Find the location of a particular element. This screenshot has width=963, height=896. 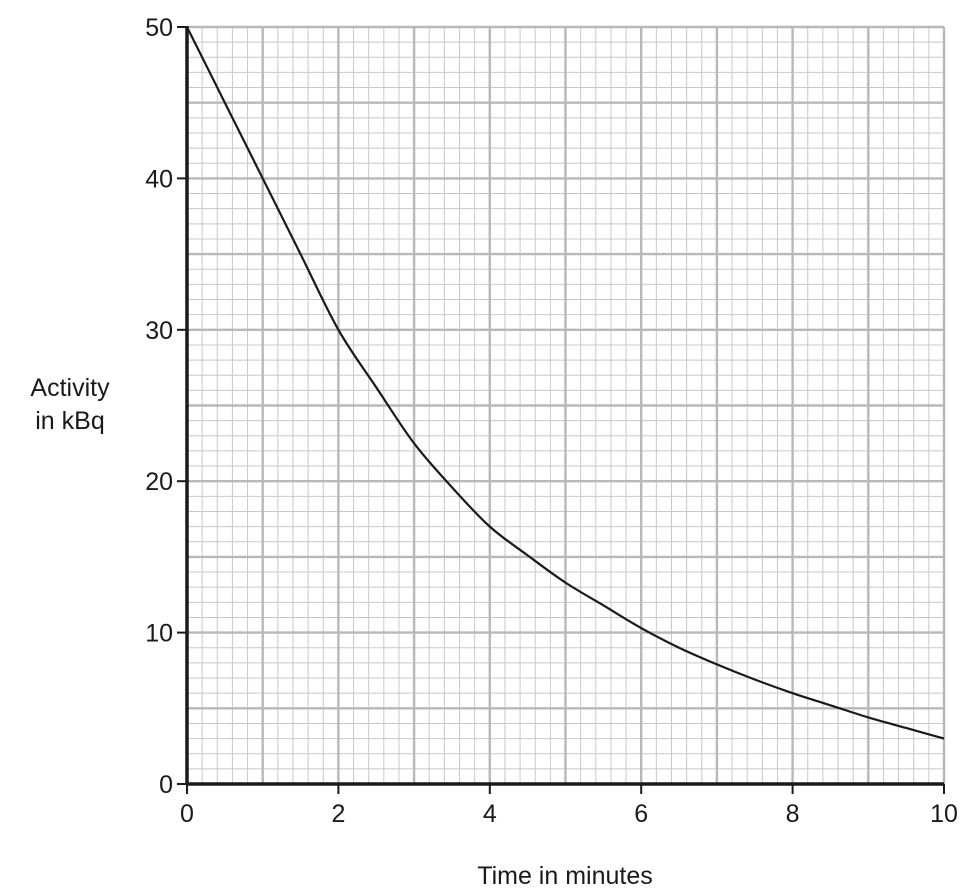

x-tick-label: 6 is located at coordinates (641, 814).